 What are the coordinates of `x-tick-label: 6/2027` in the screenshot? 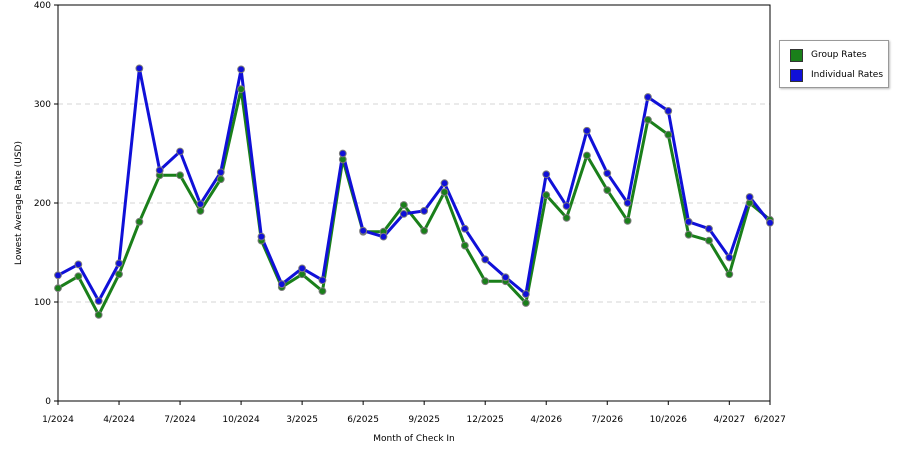 It's located at (770, 420).